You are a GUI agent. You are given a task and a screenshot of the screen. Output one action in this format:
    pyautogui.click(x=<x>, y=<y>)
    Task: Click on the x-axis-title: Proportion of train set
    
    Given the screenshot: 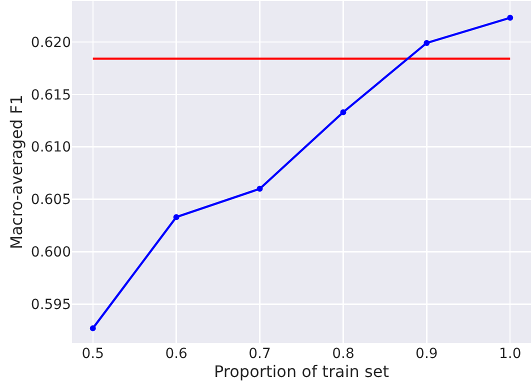 What is the action you would take?
    pyautogui.click(x=301, y=371)
    